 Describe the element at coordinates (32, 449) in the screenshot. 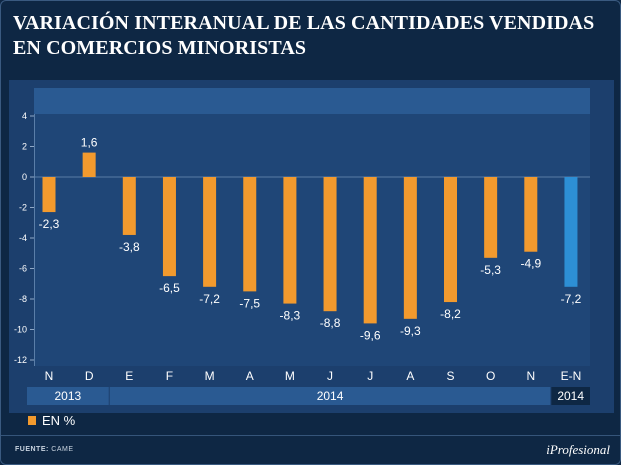

I see `source-label: FUENTE:` at that location.